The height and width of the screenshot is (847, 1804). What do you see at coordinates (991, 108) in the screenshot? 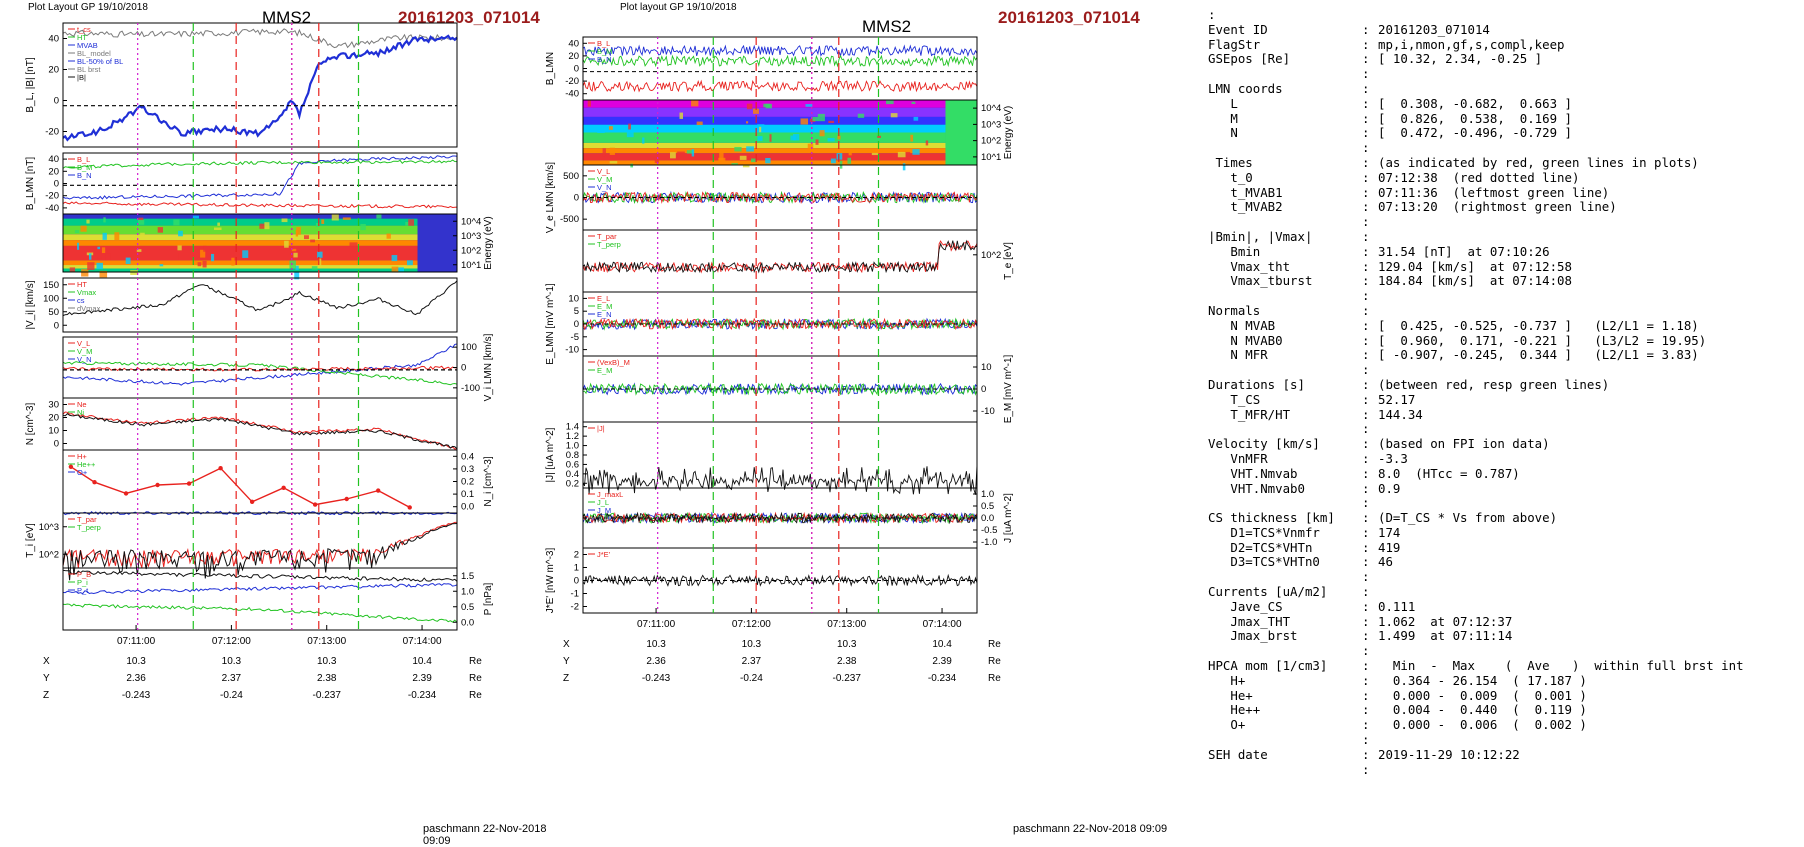
I see `y-tick-label: 10^4` at bounding box center [991, 108].